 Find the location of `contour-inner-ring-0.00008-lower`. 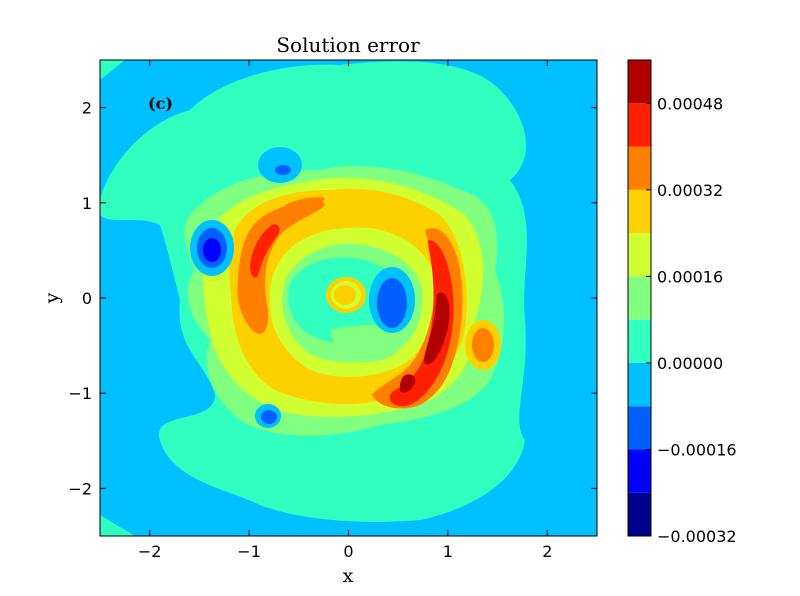

contour-inner-ring-0.00008-lower is located at coordinates (367, 344).